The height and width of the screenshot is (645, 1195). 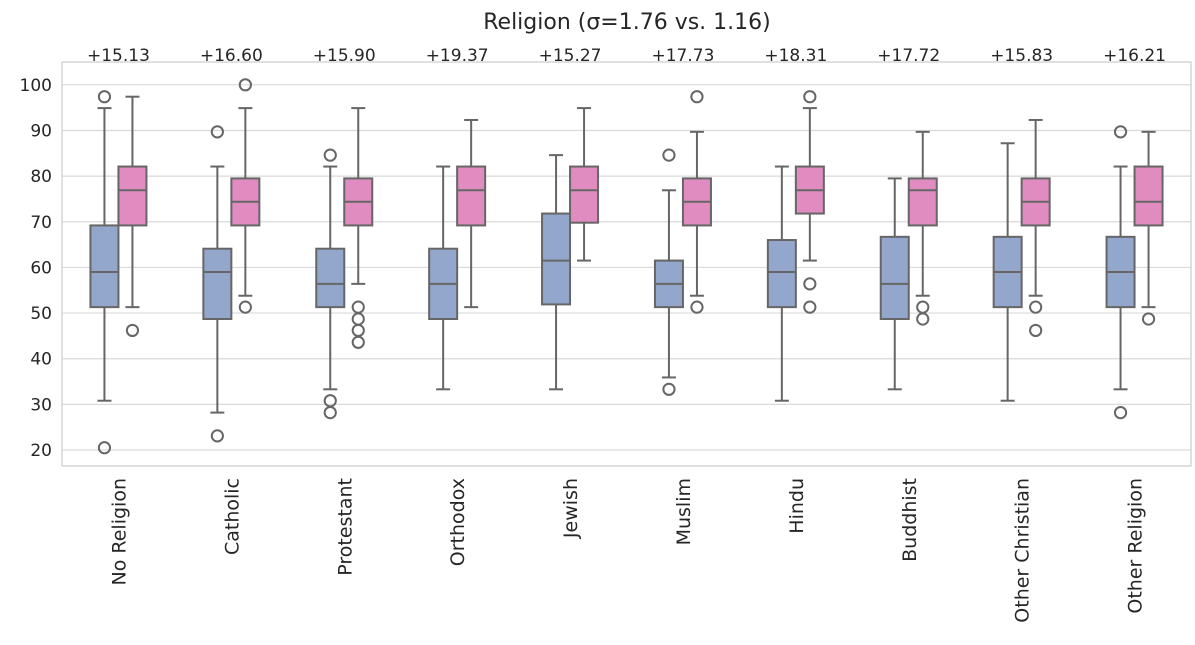 I want to click on y-tick-label: 20, so click(x=41, y=451).